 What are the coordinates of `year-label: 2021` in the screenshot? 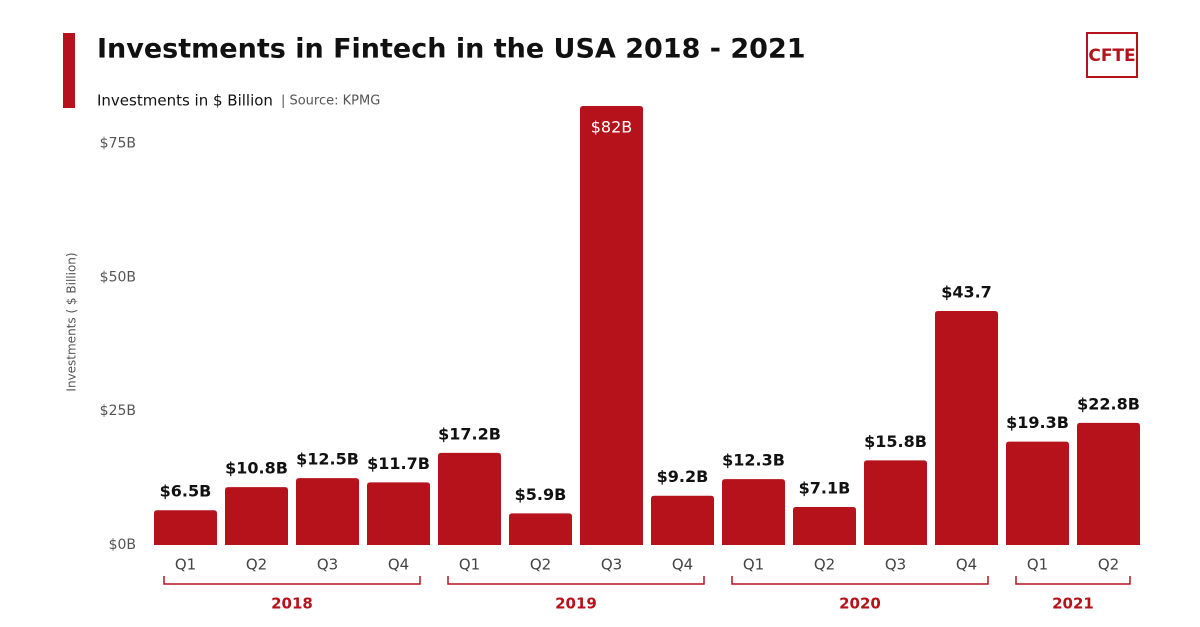 It's located at (1073, 604).